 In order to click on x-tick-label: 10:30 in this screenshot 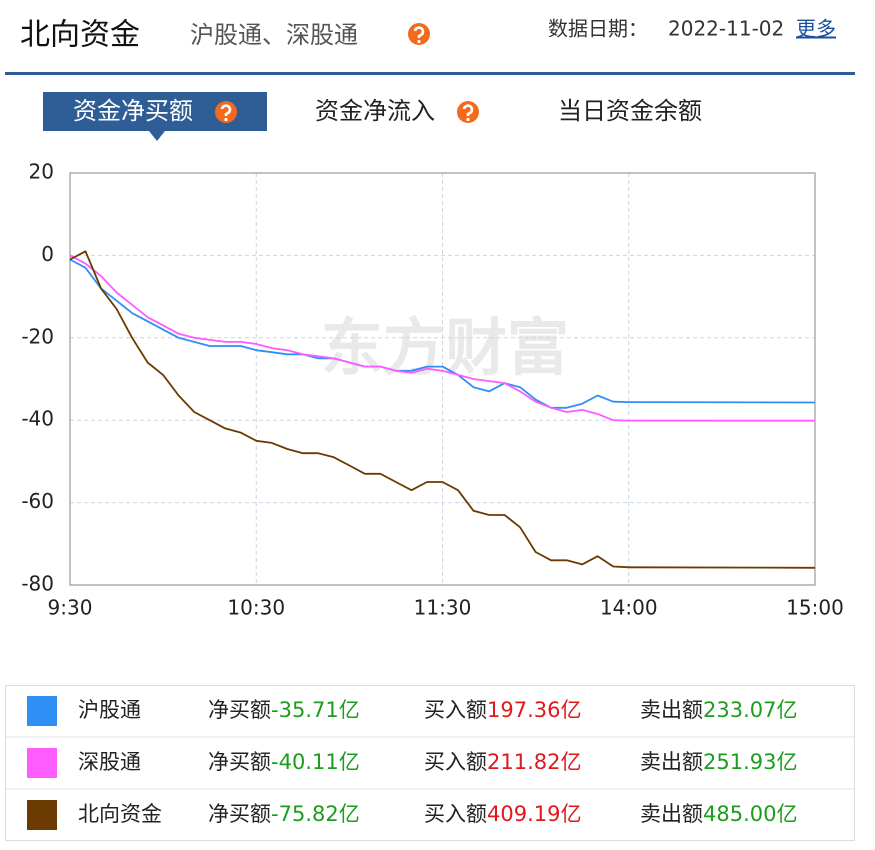, I will do `click(256, 608)`.